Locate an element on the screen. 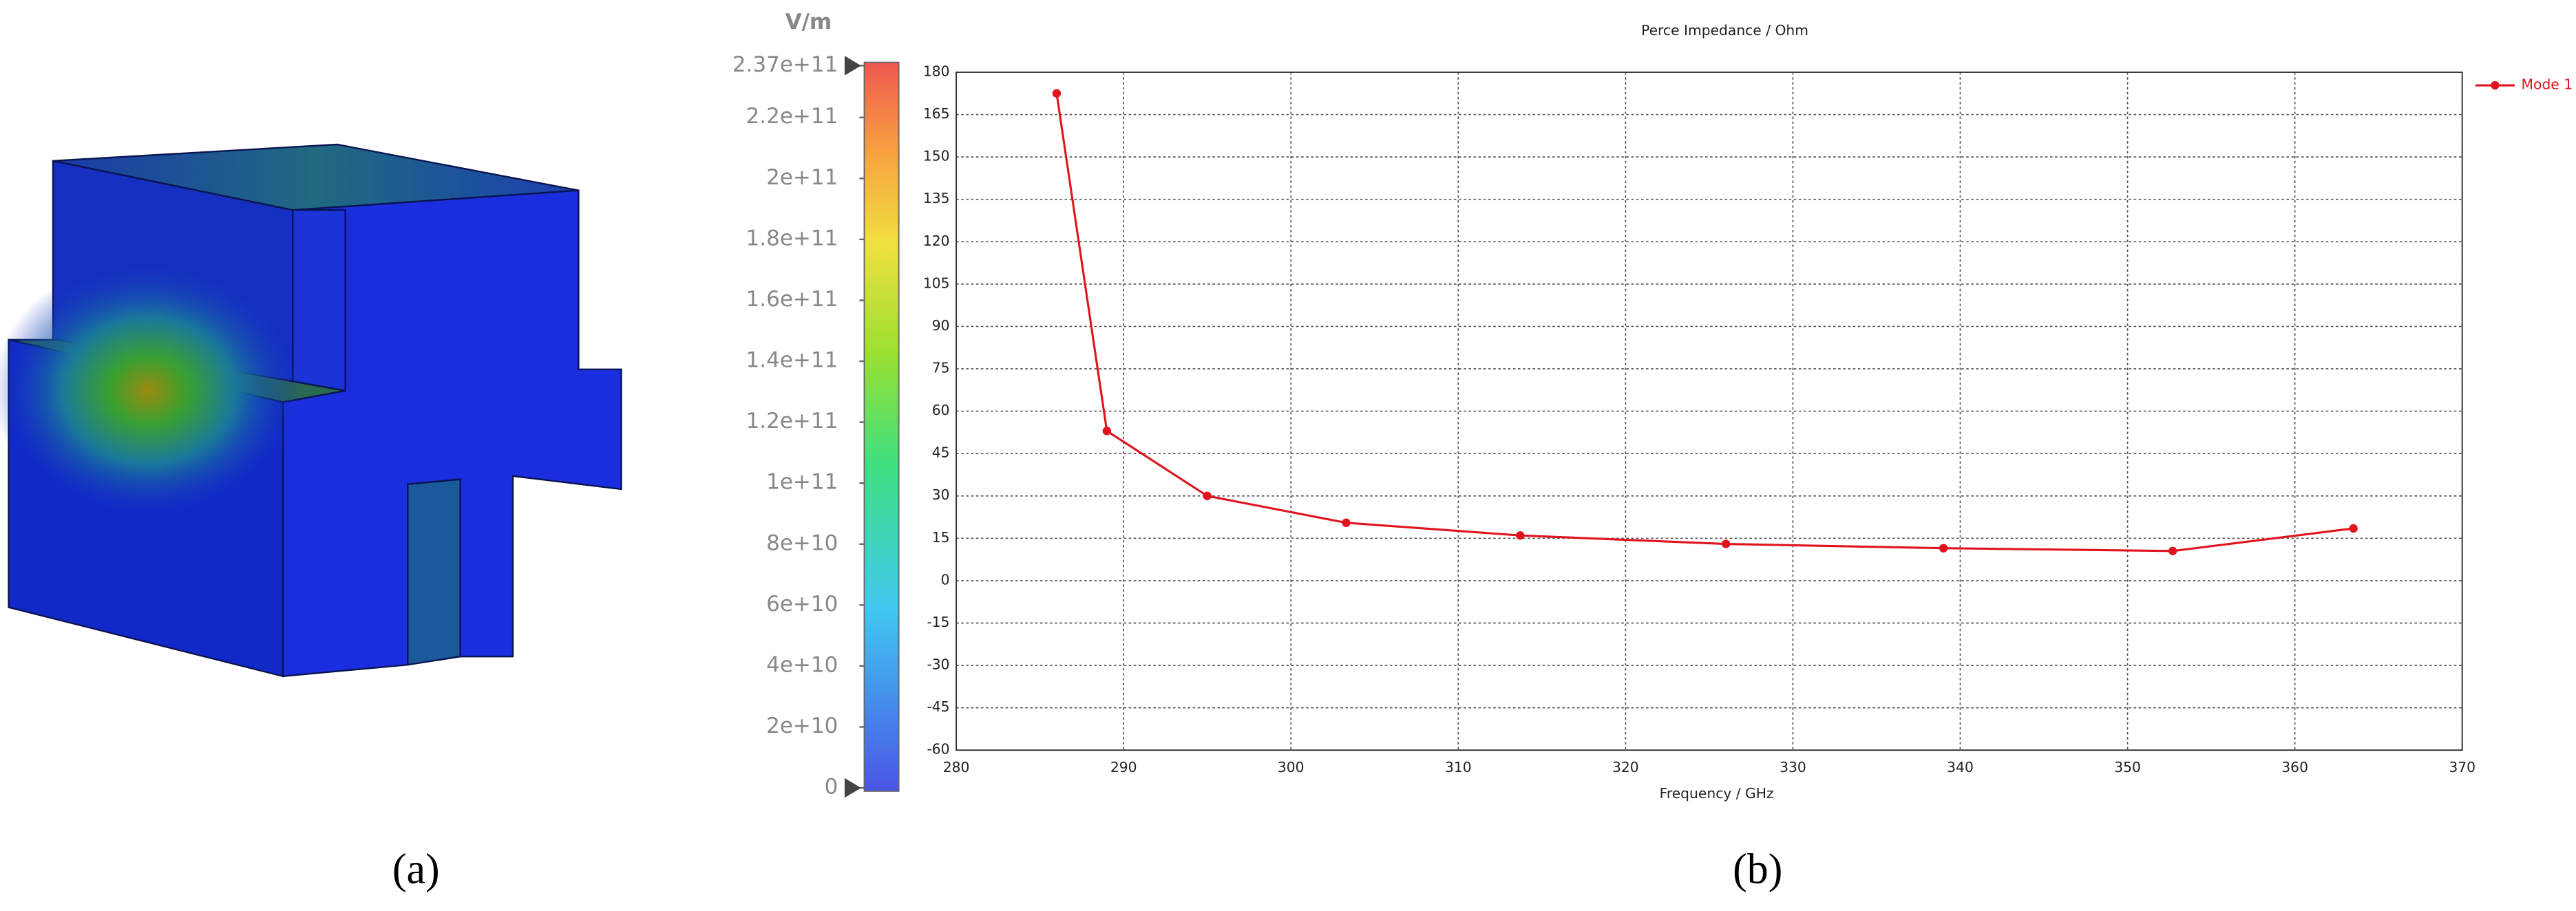 The height and width of the screenshot is (911, 2576). colorbar-tick-label: 2e+10 is located at coordinates (802, 726).